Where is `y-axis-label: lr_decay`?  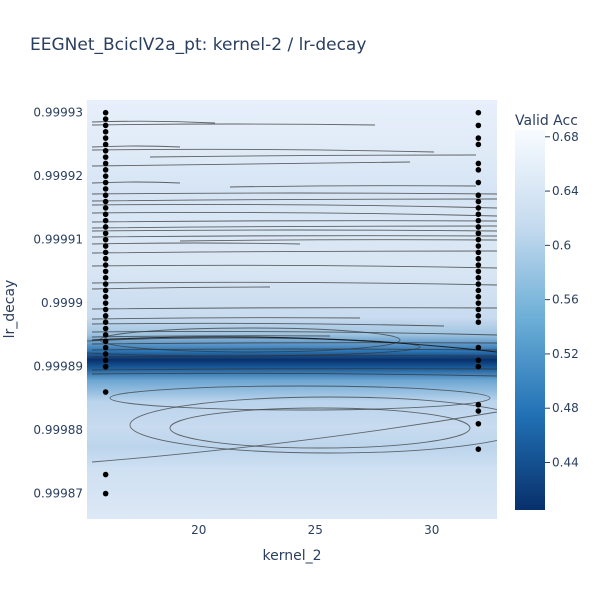
y-axis-label: lr_decay is located at coordinates (10, 309).